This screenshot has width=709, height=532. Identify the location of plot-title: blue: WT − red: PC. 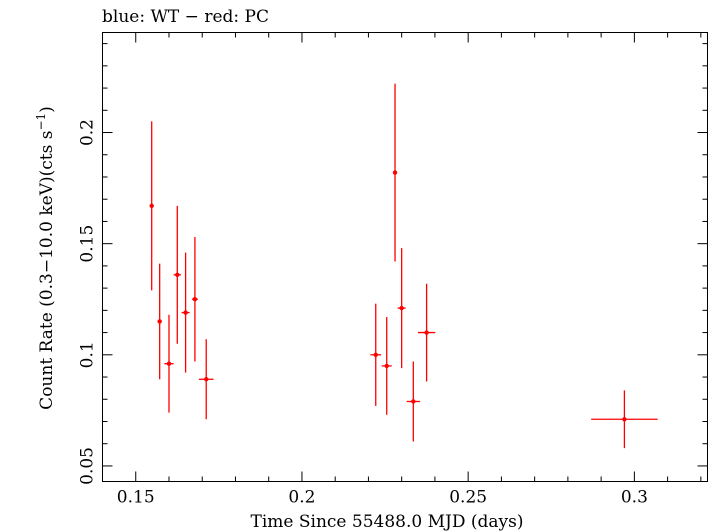
(185, 17).